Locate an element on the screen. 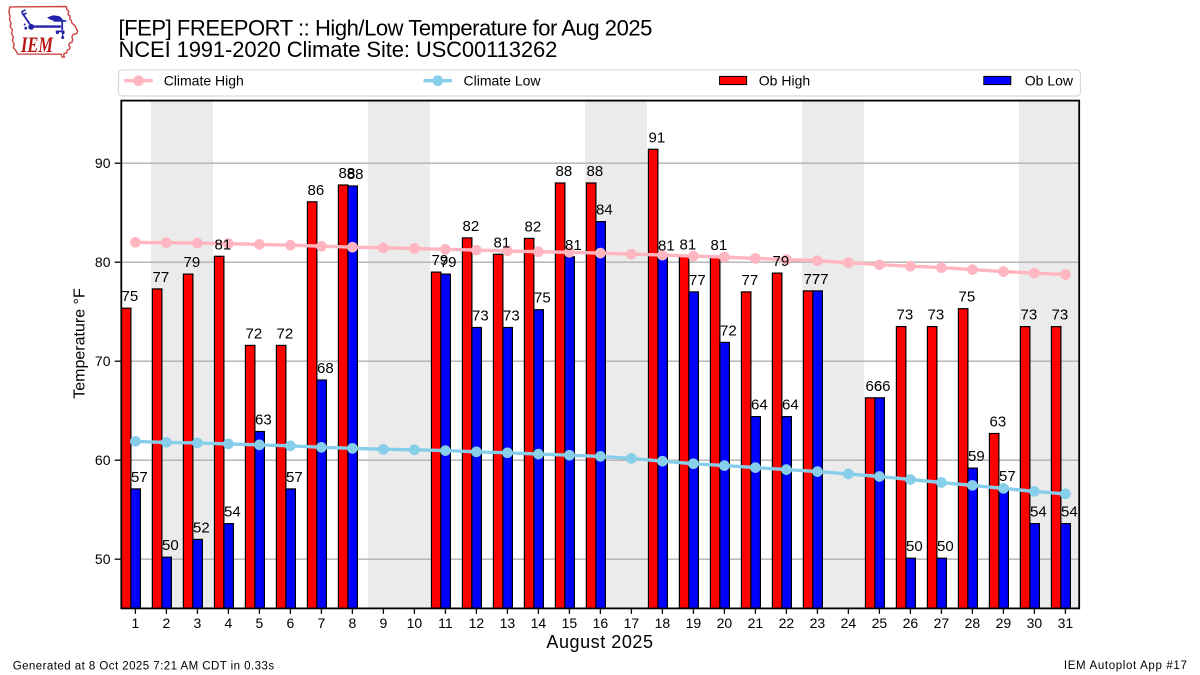  svg-text: 31 is located at coordinates (1066, 623).